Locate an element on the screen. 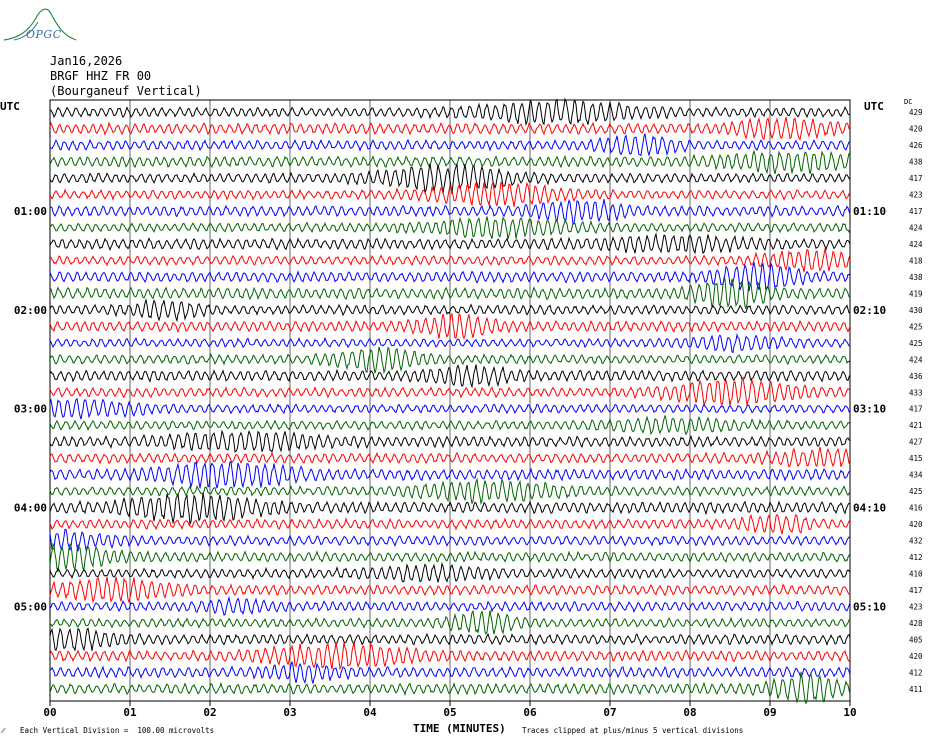 Image resolution: width=930 pixels, height=744 pixels. dc-offset-label: 426 is located at coordinates (916, 145).